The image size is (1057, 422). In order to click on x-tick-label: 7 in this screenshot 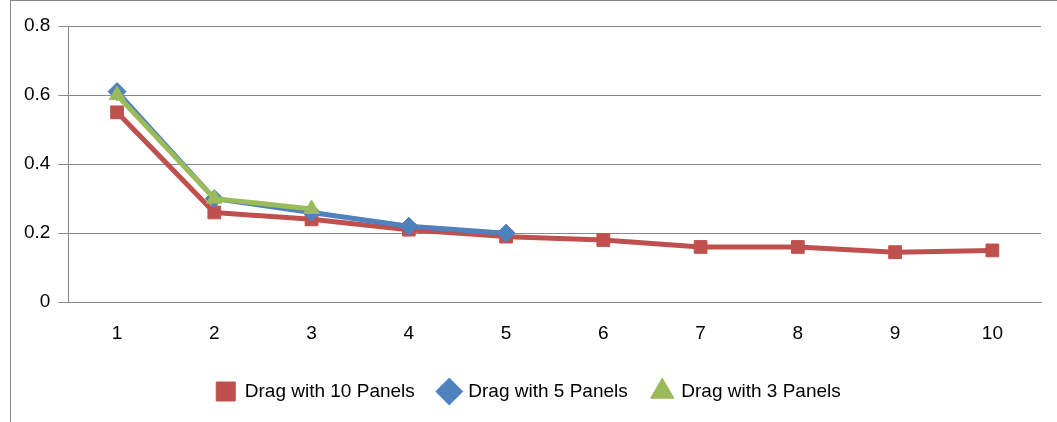, I will do `click(700, 332)`.